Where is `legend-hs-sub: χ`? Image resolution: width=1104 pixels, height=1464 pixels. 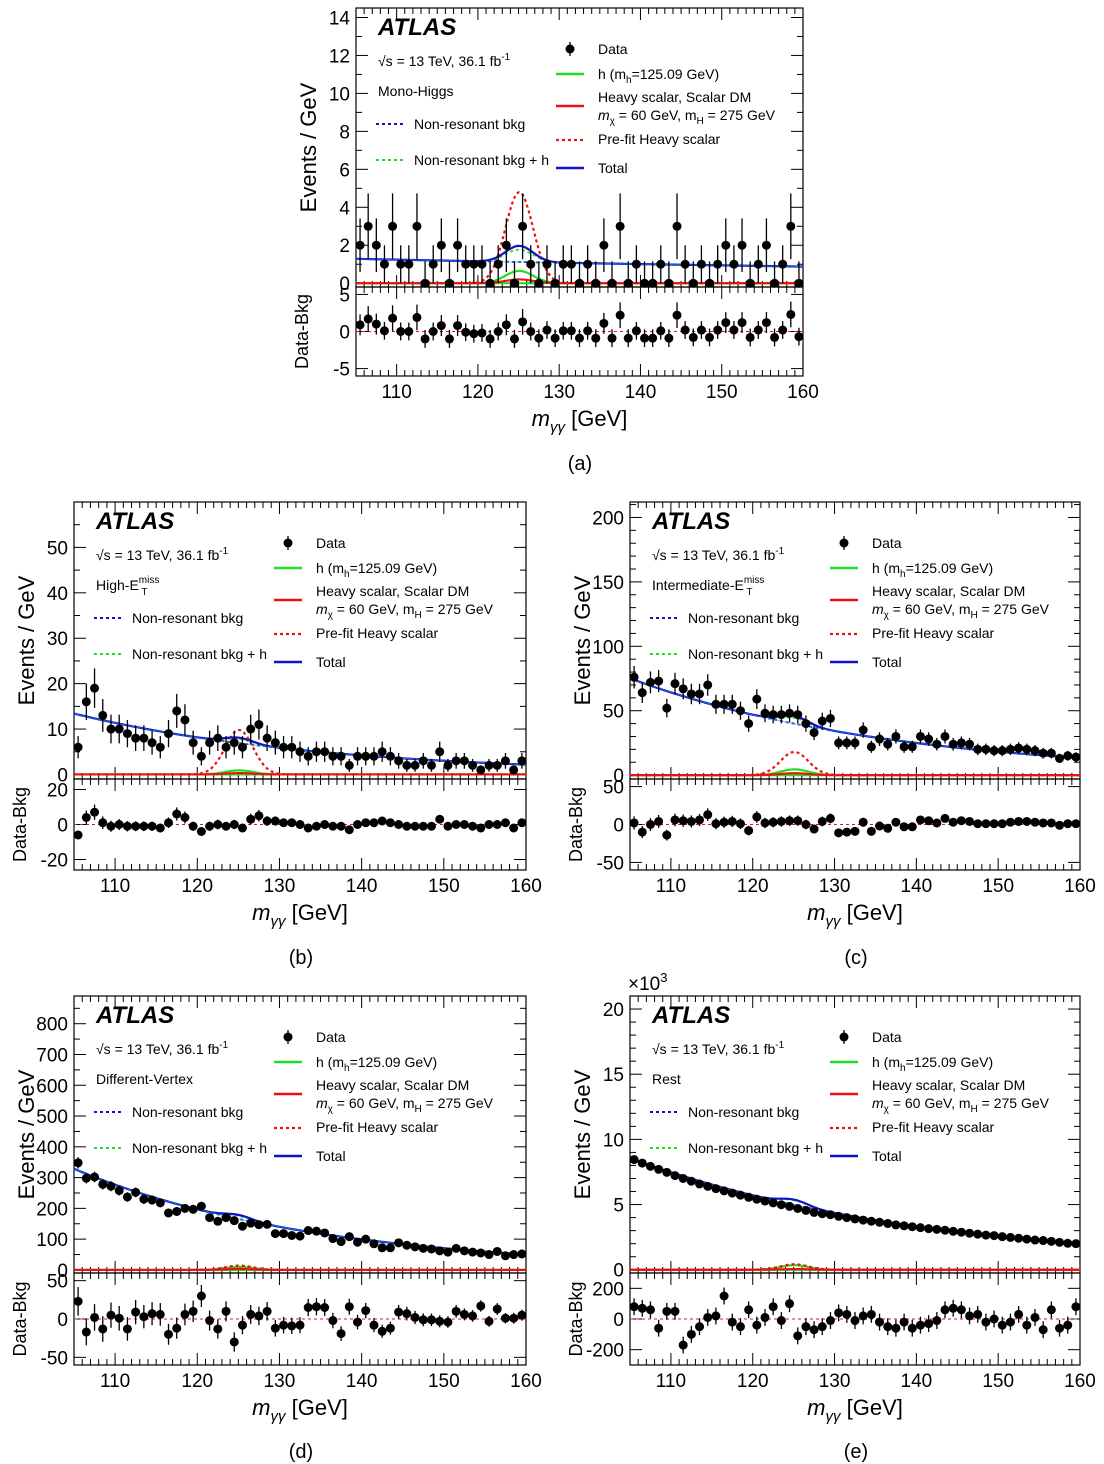 legend-hs-sub: χ is located at coordinates (613, 121).